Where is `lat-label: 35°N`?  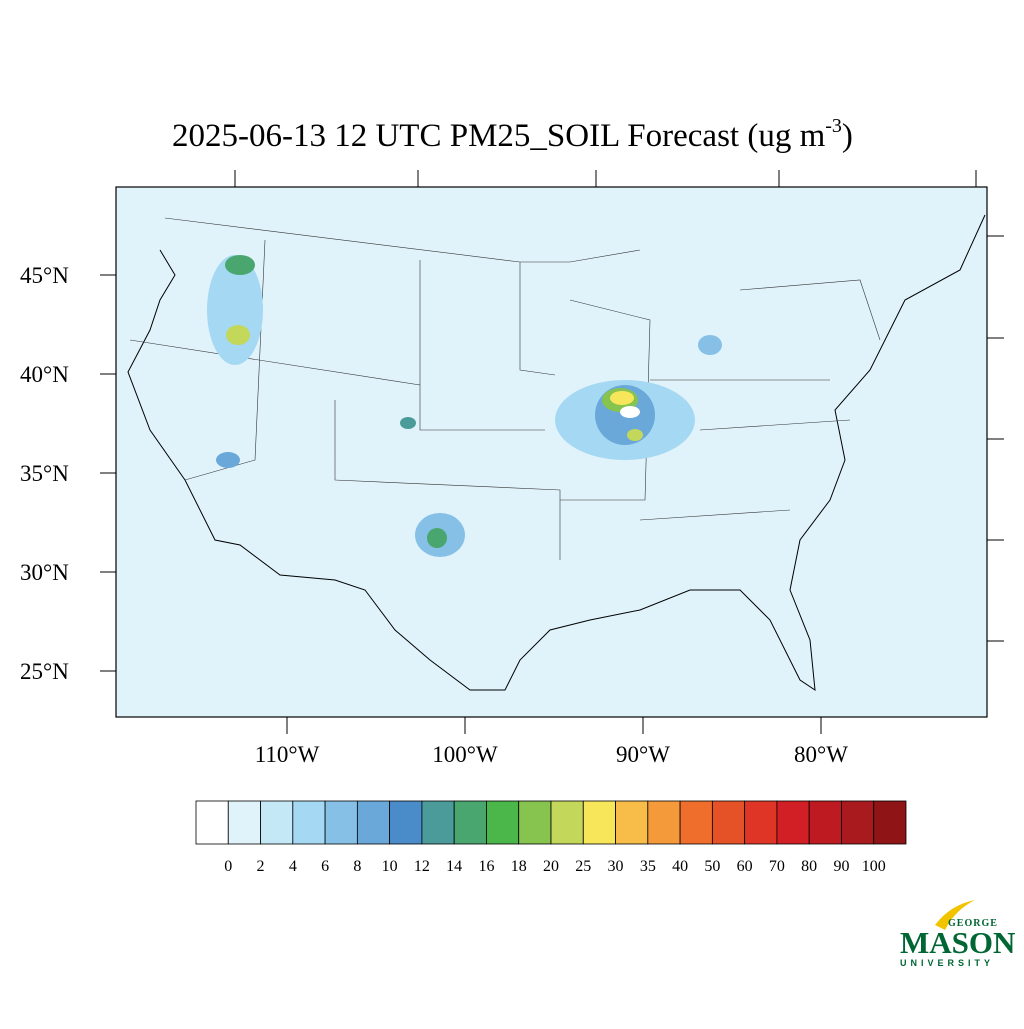 lat-label: 35°N is located at coordinates (44, 473).